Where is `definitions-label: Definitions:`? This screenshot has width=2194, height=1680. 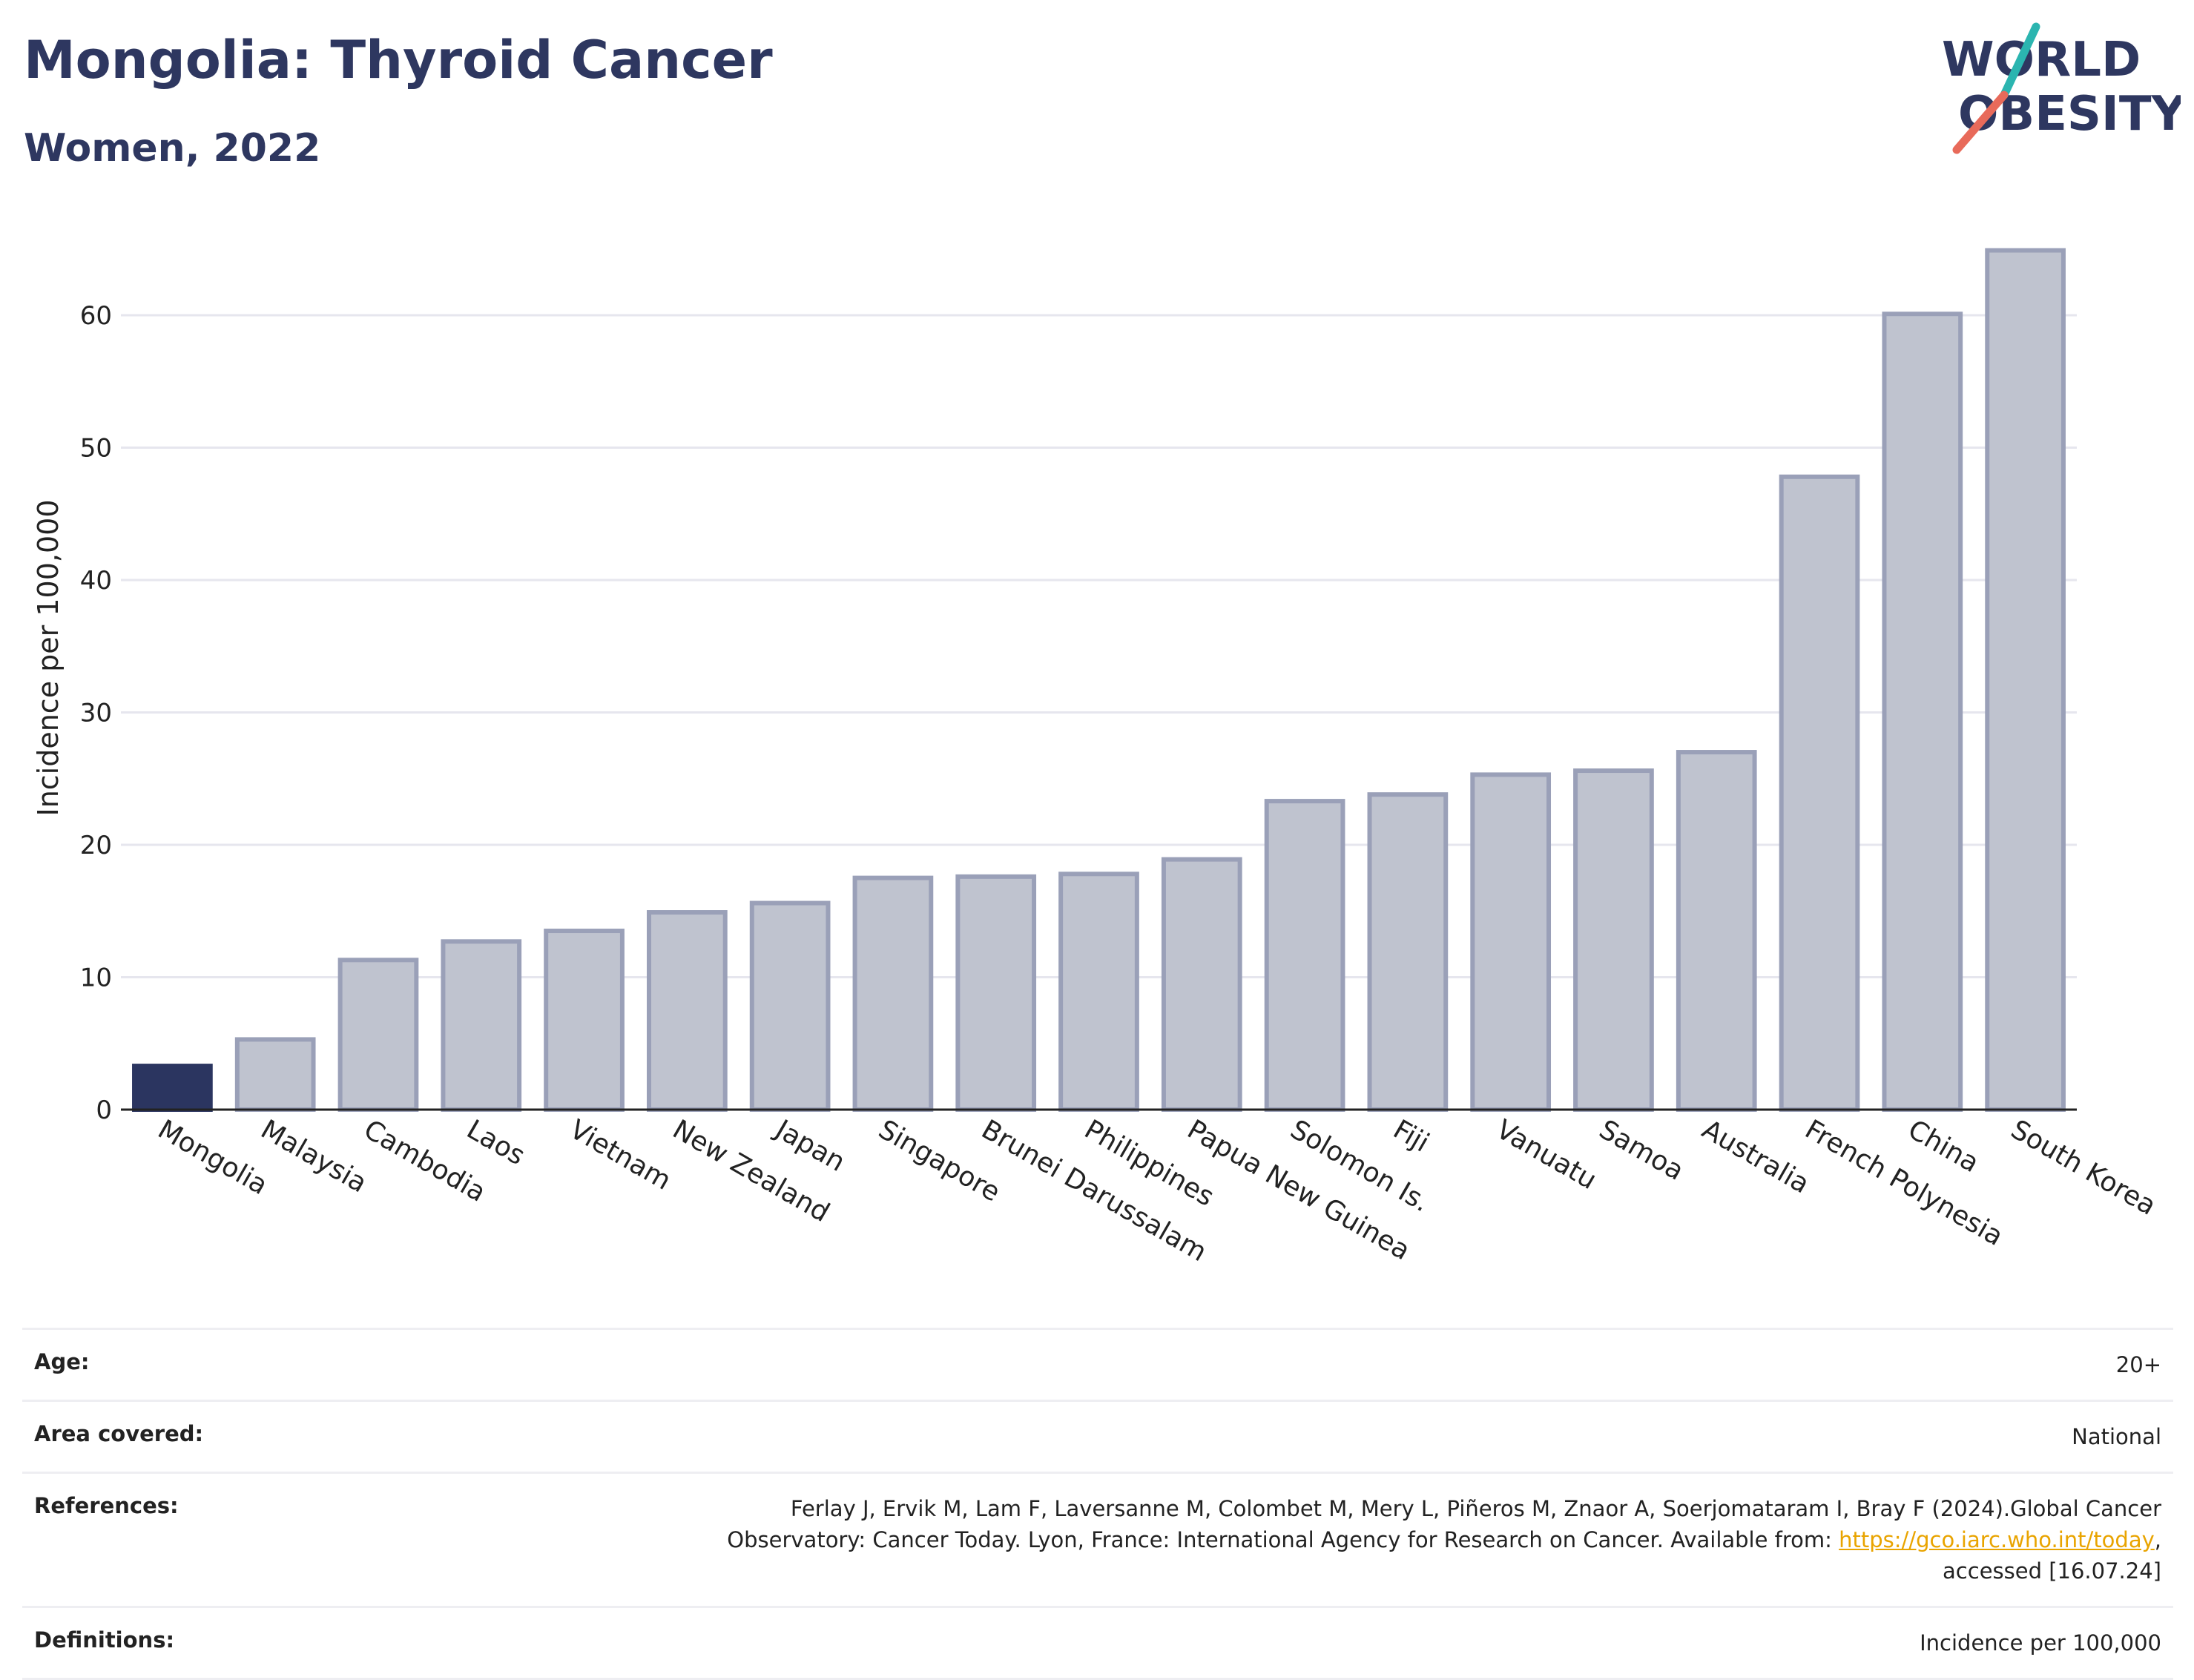 definitions-label: Definitions: is located at coordinates (104, 1640).